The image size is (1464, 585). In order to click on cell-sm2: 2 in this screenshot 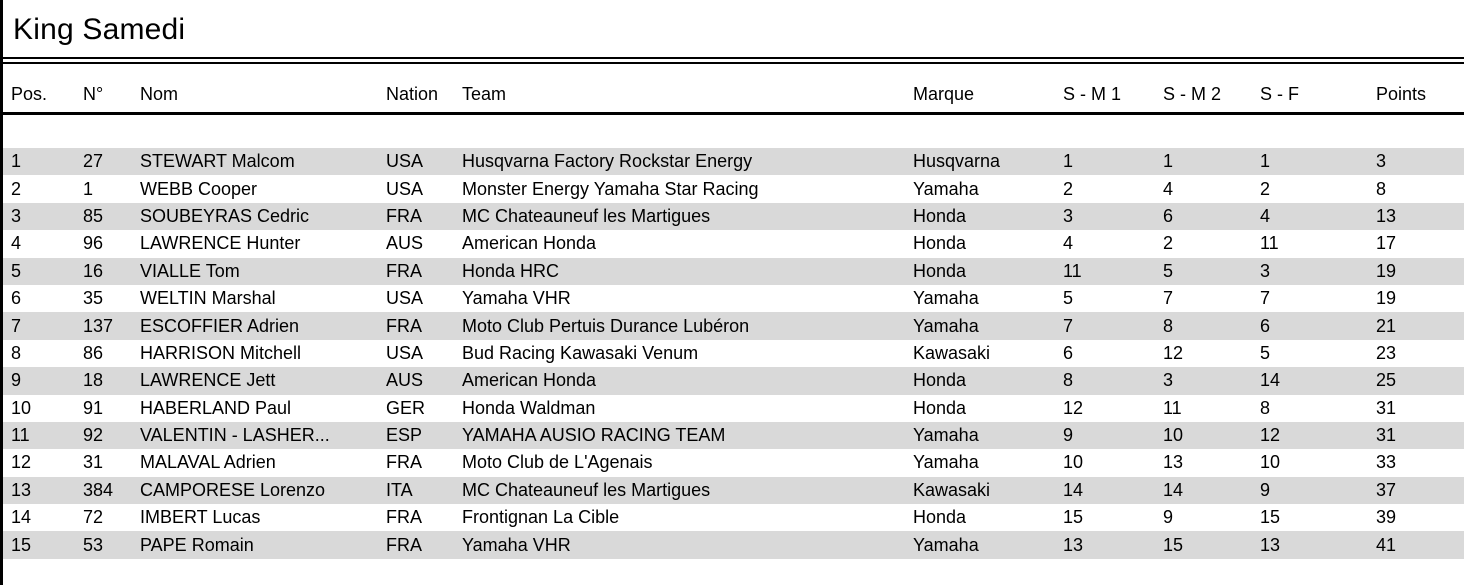, I will do `click(1168, 243)`.